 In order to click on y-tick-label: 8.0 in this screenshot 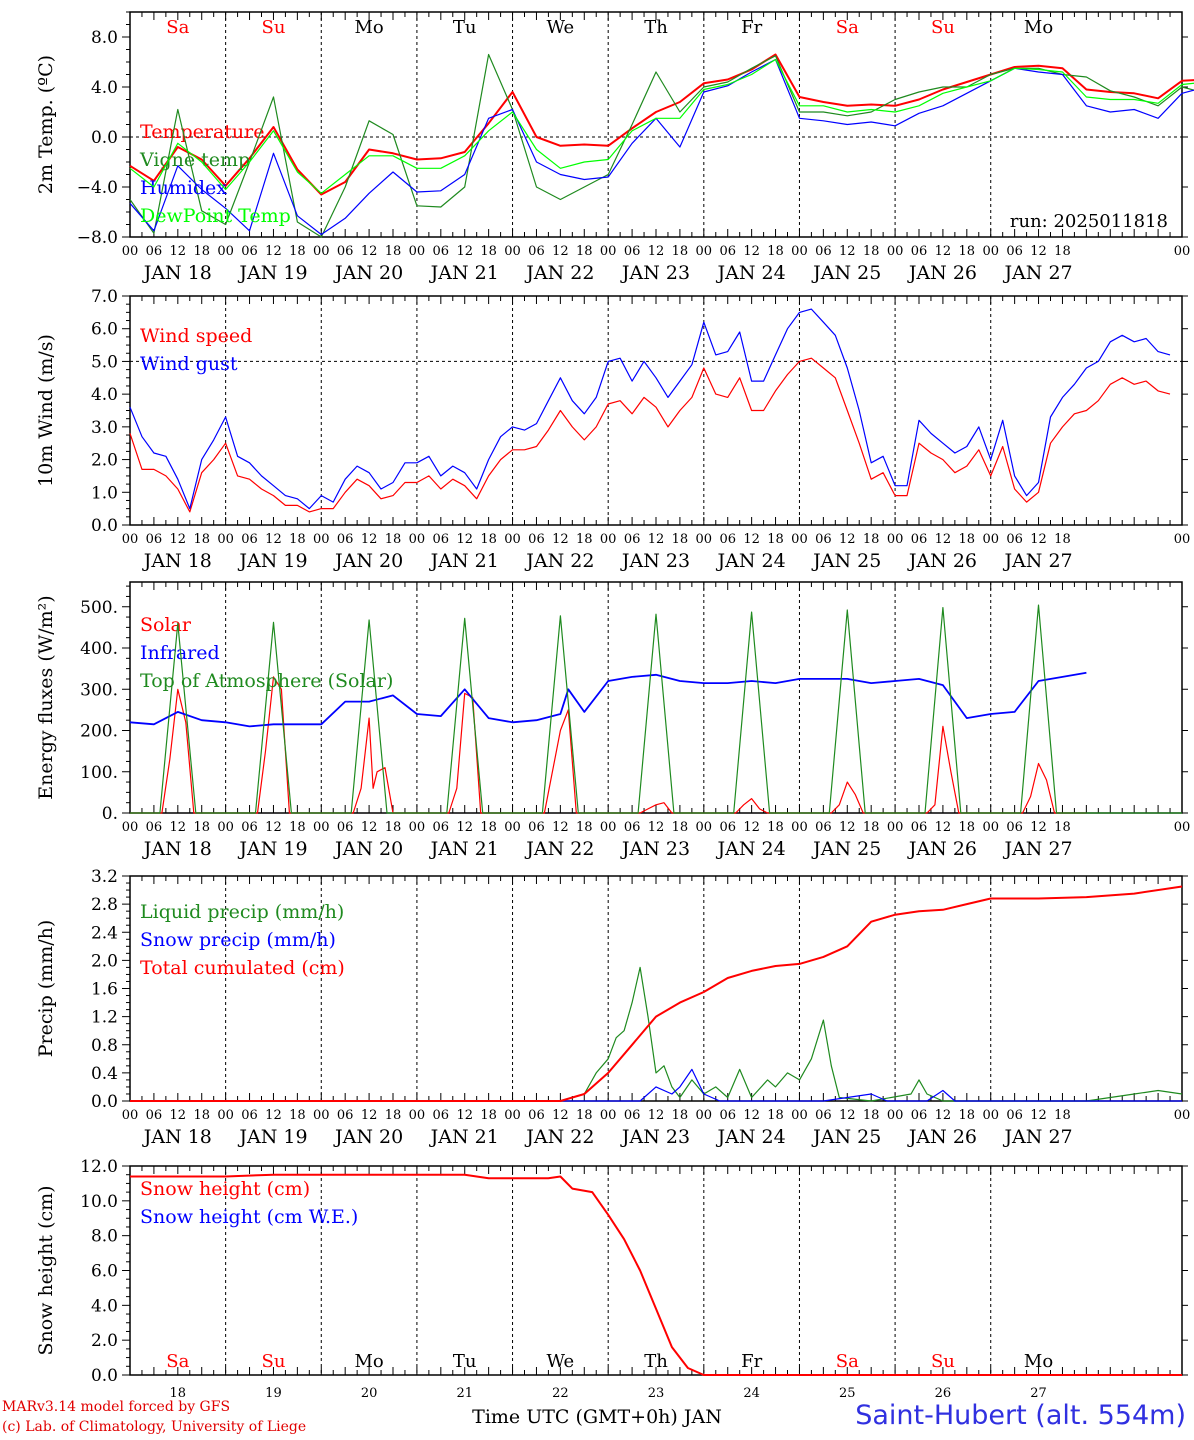, I will do `click(104, 38)`.